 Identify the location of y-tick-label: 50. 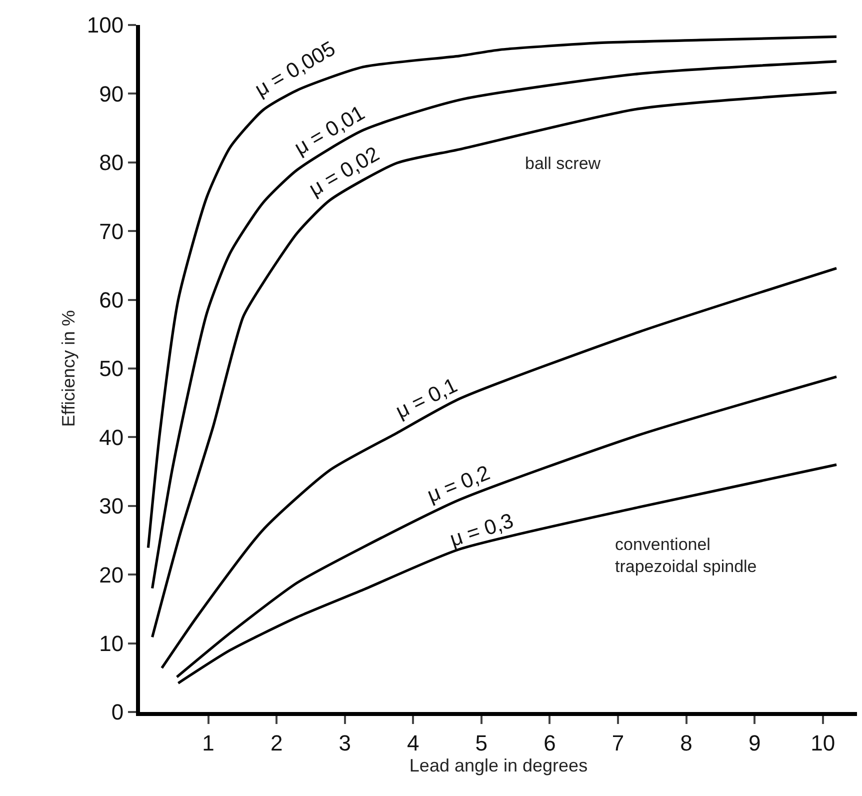
(111, 369).